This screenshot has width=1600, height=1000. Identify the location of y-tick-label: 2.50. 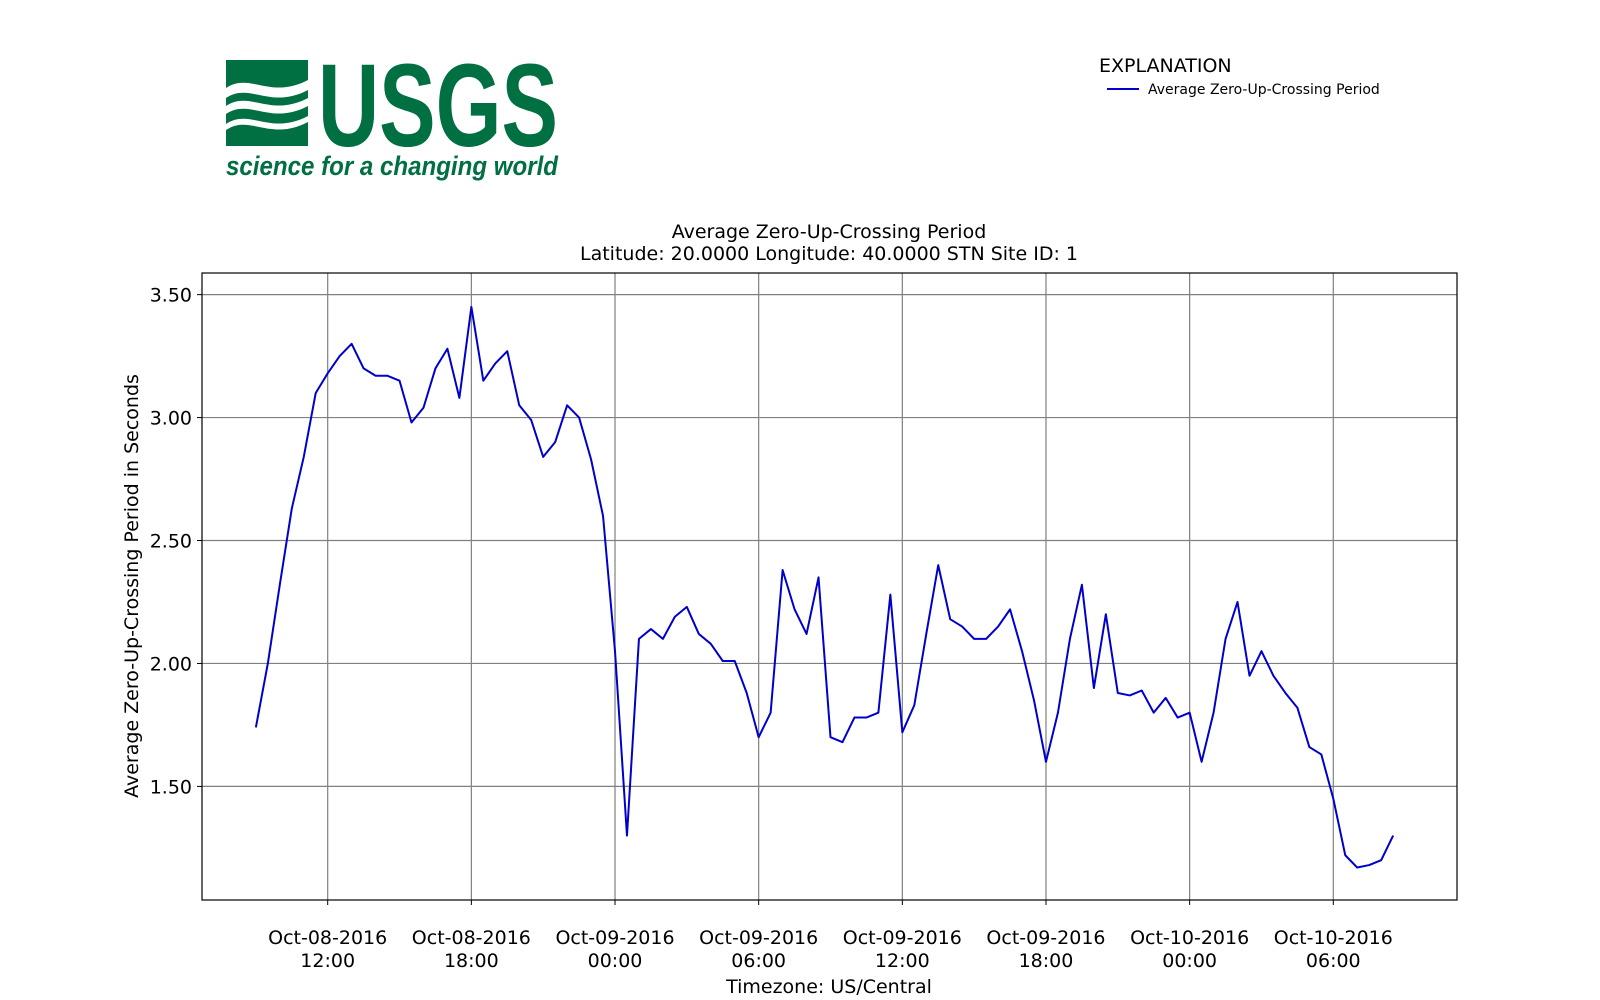
(171, 542).